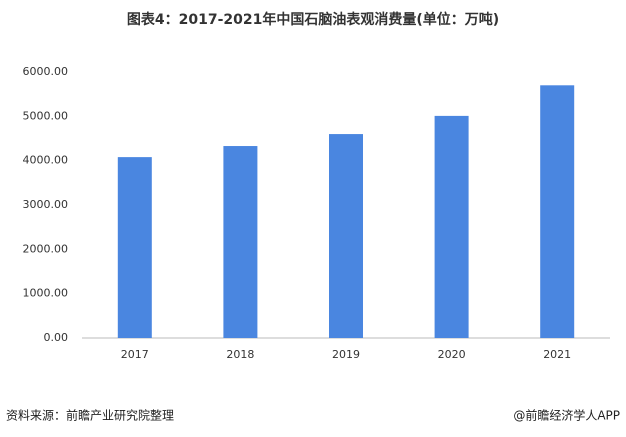 Image resolution: width=626 pixels, height=437 pixels. What do you see at coordinates (46, 293) in the screenshot?
I see `y-tick-label: 1000.00` at bounding box center [46, 293].